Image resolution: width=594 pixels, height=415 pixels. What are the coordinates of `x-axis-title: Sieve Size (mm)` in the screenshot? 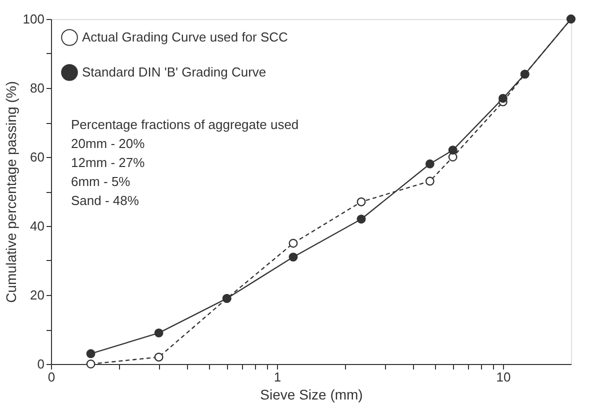 It's located at (311, 394).